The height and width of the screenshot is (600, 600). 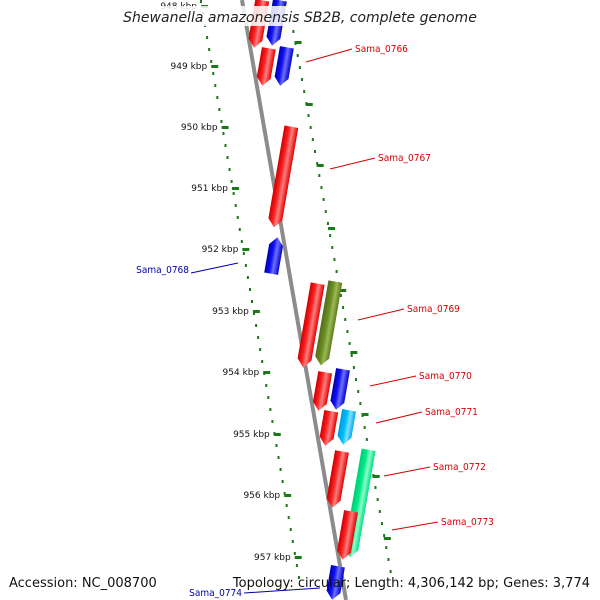 I want to click on gene-label: Sama_0773, so click(x=467, y=522).